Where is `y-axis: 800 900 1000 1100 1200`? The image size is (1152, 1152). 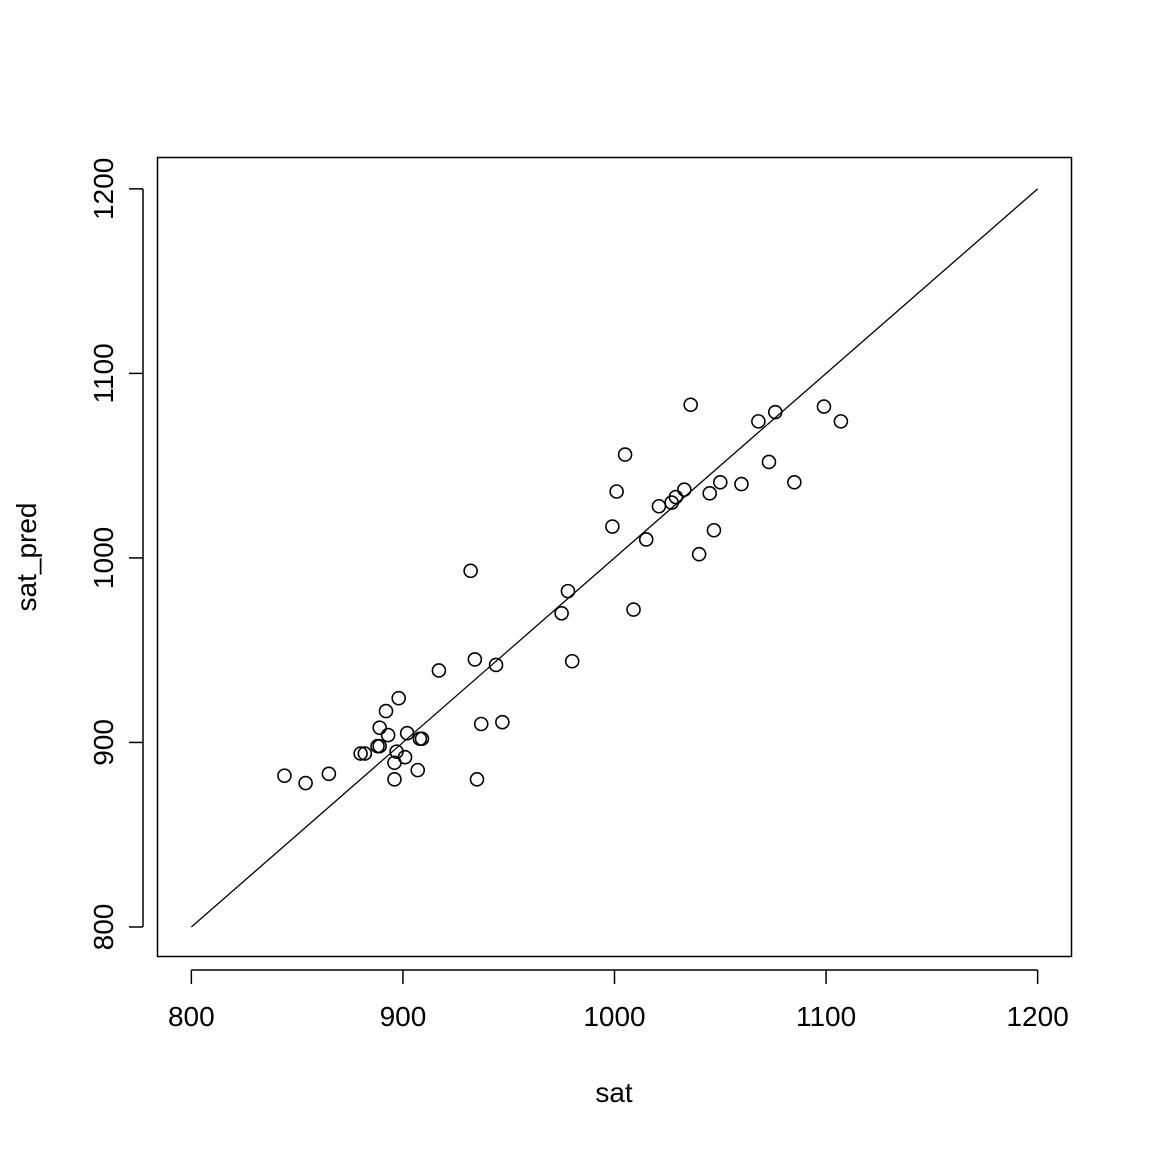 y-axis: 800 900 1000 1100 1200 is located at coordinates (116, 554).